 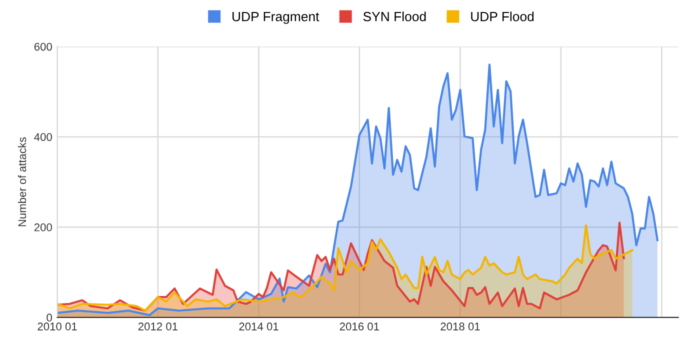 What do you see at coordinates (460, 326) in the screenshot?
I see `x-tick-label: 2018 01` at bounding box center [460, 326].